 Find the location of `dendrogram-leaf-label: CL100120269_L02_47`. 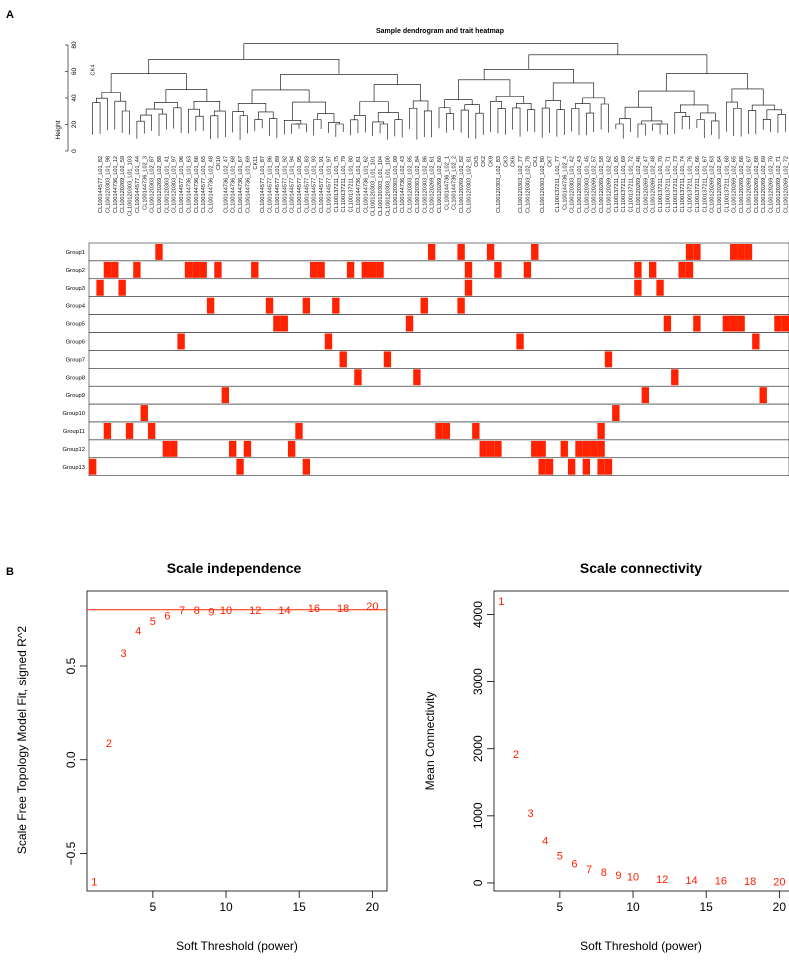

dendrogram-leaf-label: CL100120269_L02_47 is located at coordinates (646, 184).